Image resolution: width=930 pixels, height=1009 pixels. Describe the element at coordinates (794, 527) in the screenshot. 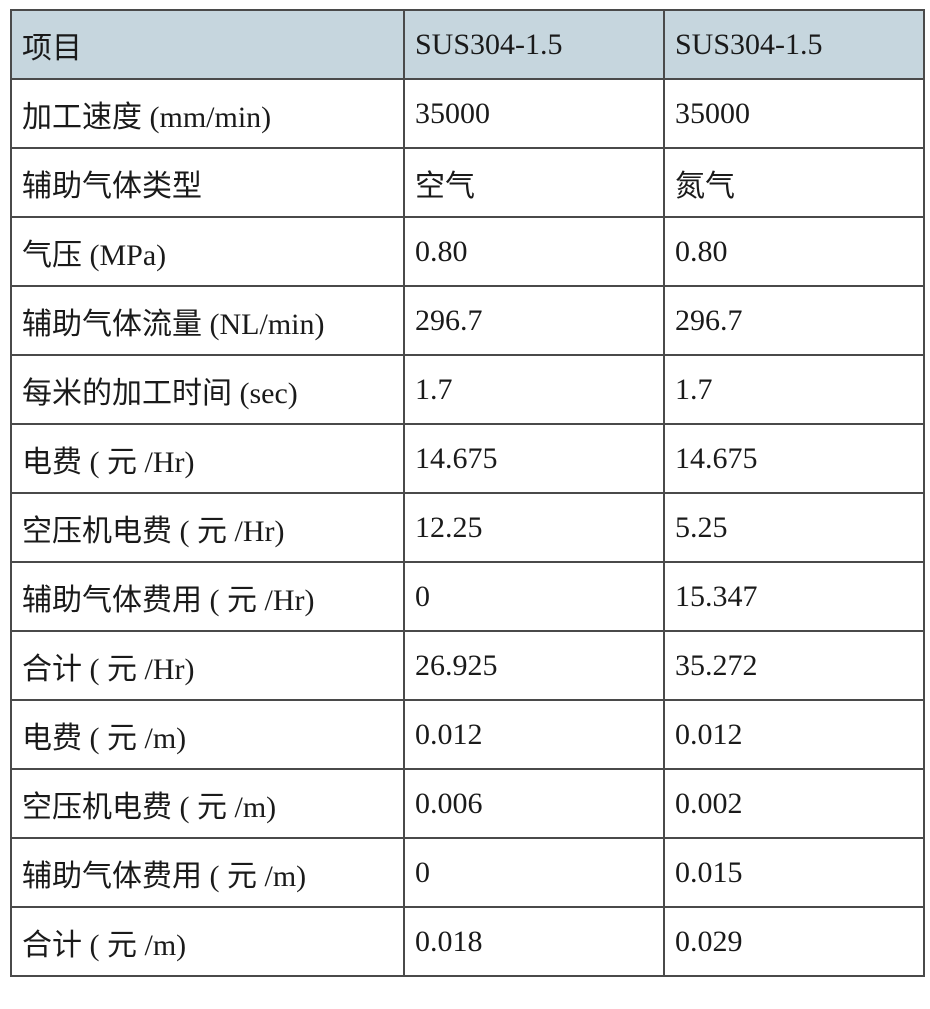

I see `table-cell: 5.25` at that location.